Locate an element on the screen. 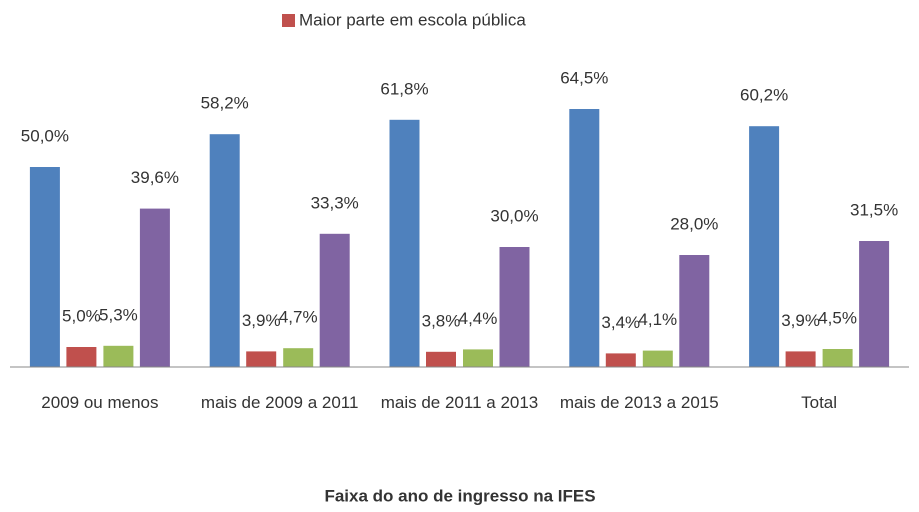 This screenshot has width=919, height=512. x-axis-title: Faixa do ano de ingresso na IFES is located at coordinates (459, 495).